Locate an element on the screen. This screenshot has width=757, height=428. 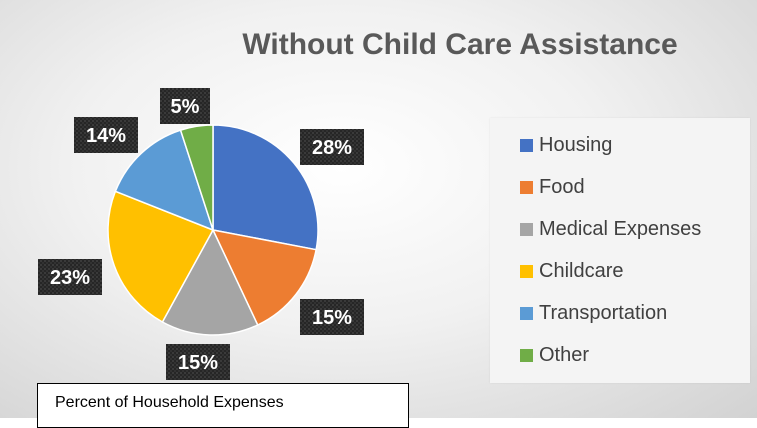
legend-item-childcare: Childcare is located at coordinates (571, 271).